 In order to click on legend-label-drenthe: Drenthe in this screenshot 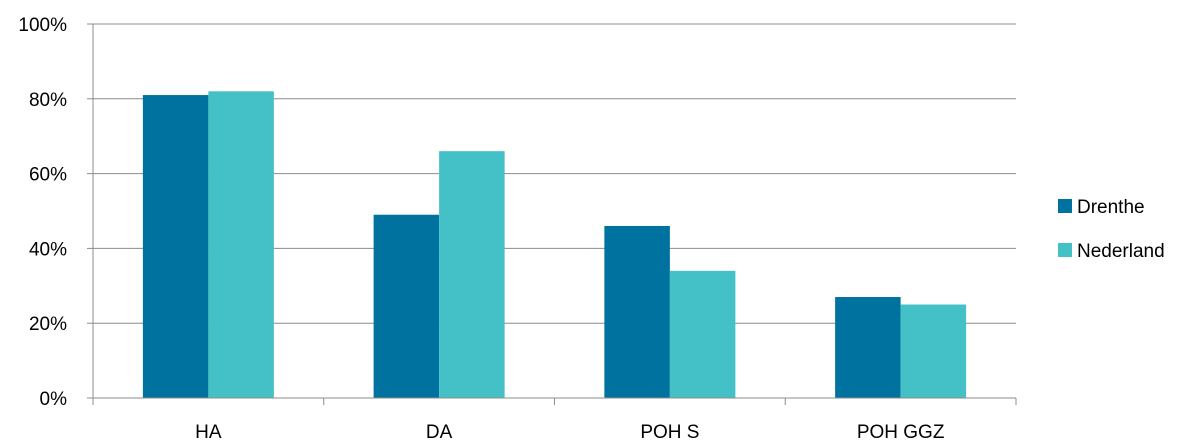, I will do `click(1111, 207)`.